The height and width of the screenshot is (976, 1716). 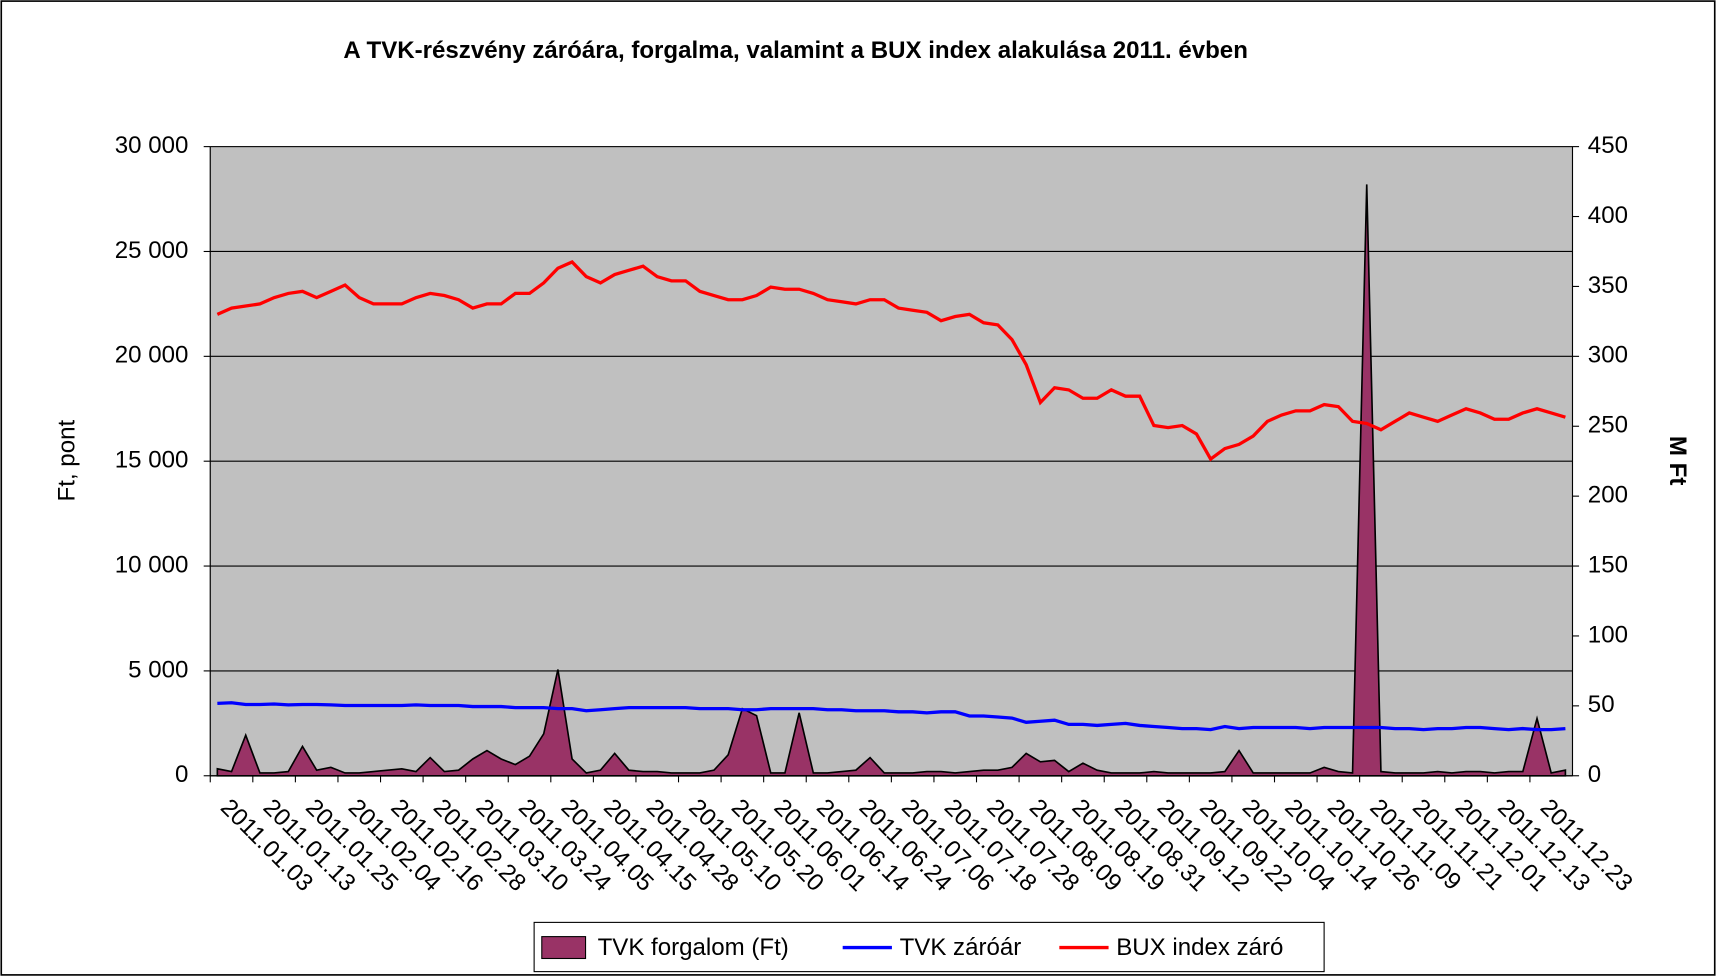 What do you see at coordinates (1199, 947) in the screenshot?
I see `legend-label: BUX index záró` at bounding box center [1199, 947].